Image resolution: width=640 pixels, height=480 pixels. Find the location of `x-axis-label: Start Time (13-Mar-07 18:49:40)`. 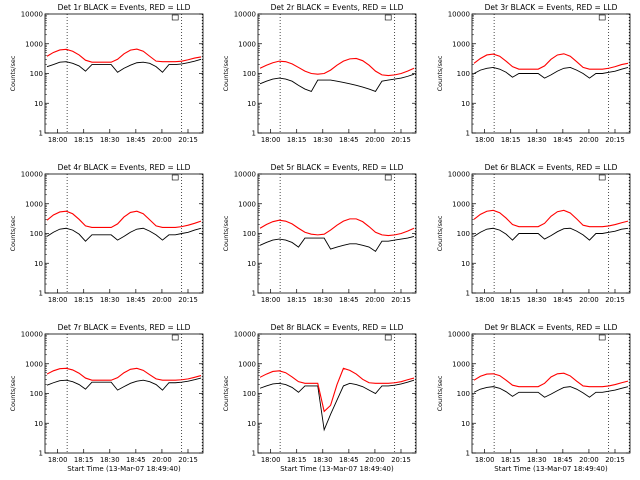

x-axis-label: Start Time (13-Mar-07 18:49:40) is located at coordinates (551, 469).